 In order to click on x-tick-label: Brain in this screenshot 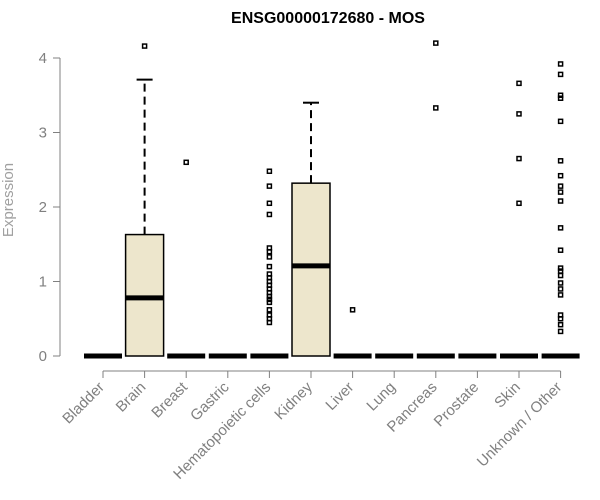, I will do `click(131, 397)`.